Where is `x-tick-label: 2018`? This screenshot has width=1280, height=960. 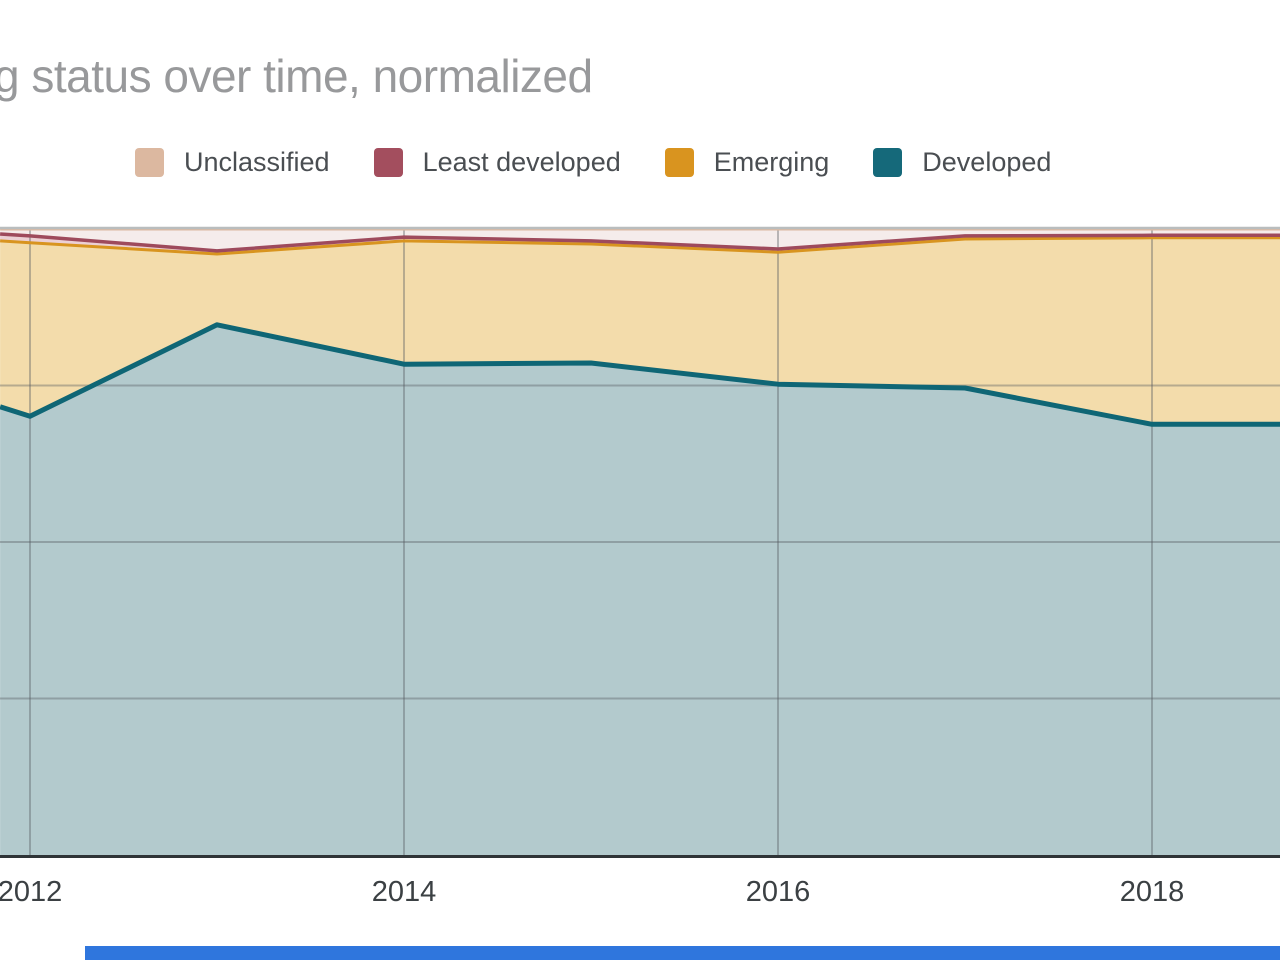
x-tick-label: 2018 is located at coordinates (1152, 892).